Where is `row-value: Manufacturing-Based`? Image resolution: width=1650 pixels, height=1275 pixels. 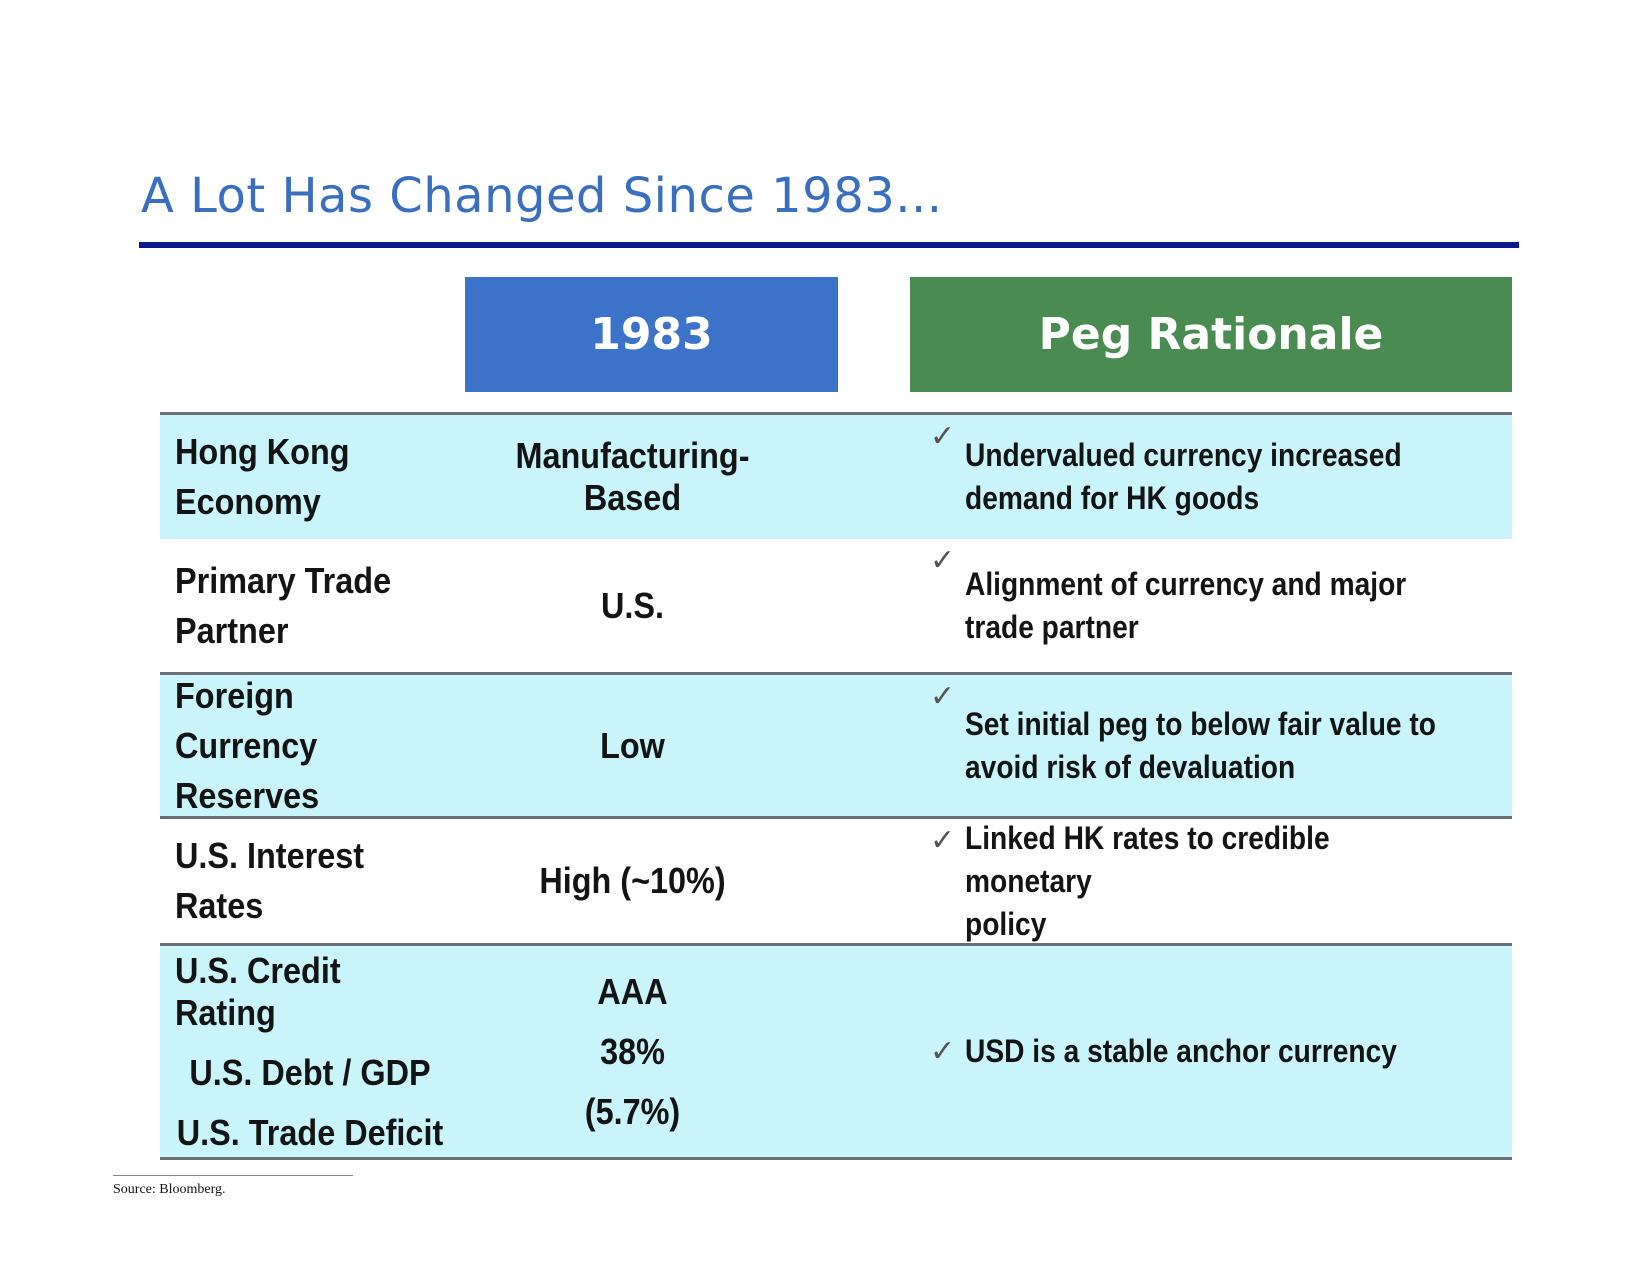
row-value: Manufacturing-Based is located at coordinates (632, 476).